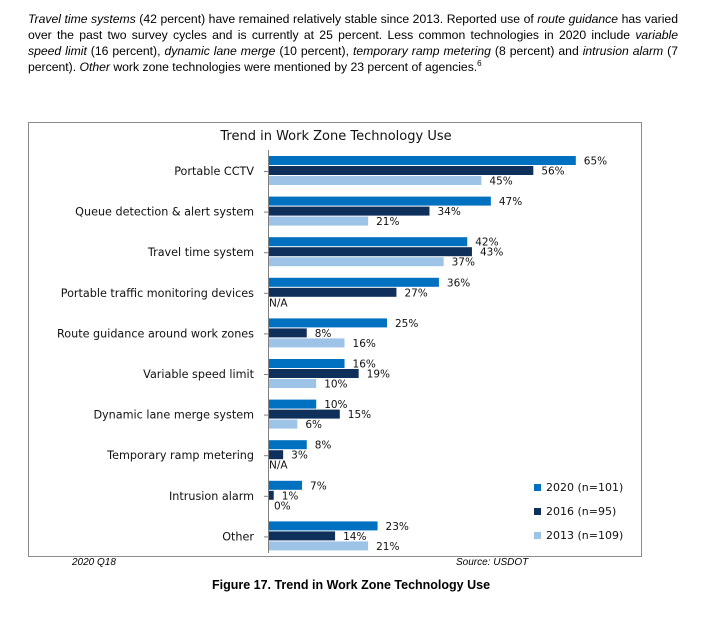 The image size is (702, 642). Describe the element at coordinates (486, 243) in the screenshot. I see `data-label: 42%` at that location.